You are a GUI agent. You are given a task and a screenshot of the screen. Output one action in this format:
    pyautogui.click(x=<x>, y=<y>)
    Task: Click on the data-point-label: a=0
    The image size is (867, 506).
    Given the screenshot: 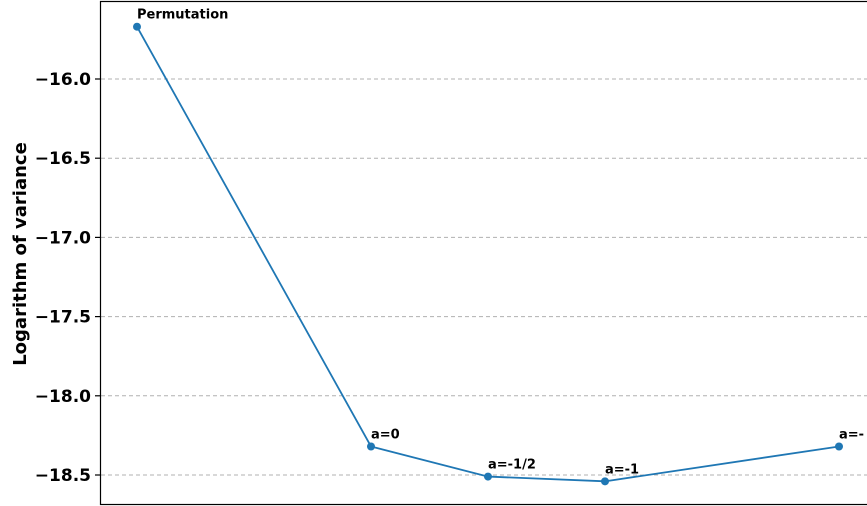 What is the action you would take?
    pyautogui.click(x=385, y=434)
    